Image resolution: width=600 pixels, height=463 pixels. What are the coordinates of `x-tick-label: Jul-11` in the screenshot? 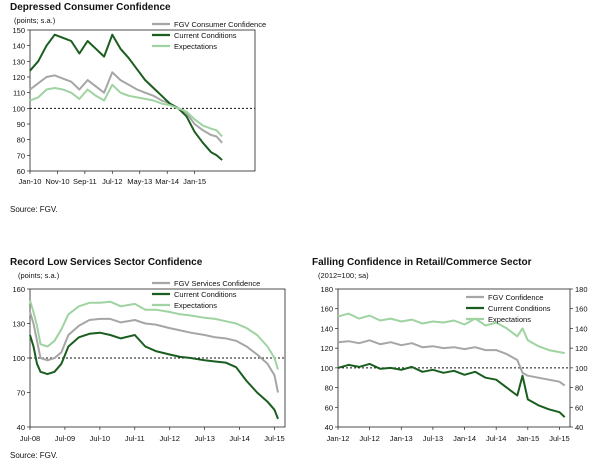 It's located at (135, 438).